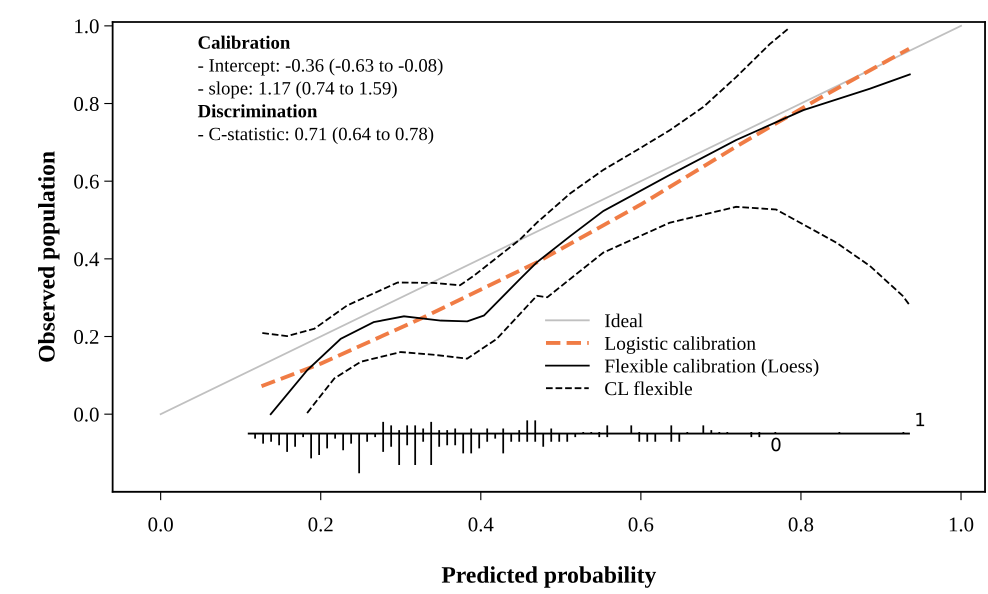  Describe the element at coordinates (87, 259) in the screenshot. I see `y-tick-label: 0.4` at that location.